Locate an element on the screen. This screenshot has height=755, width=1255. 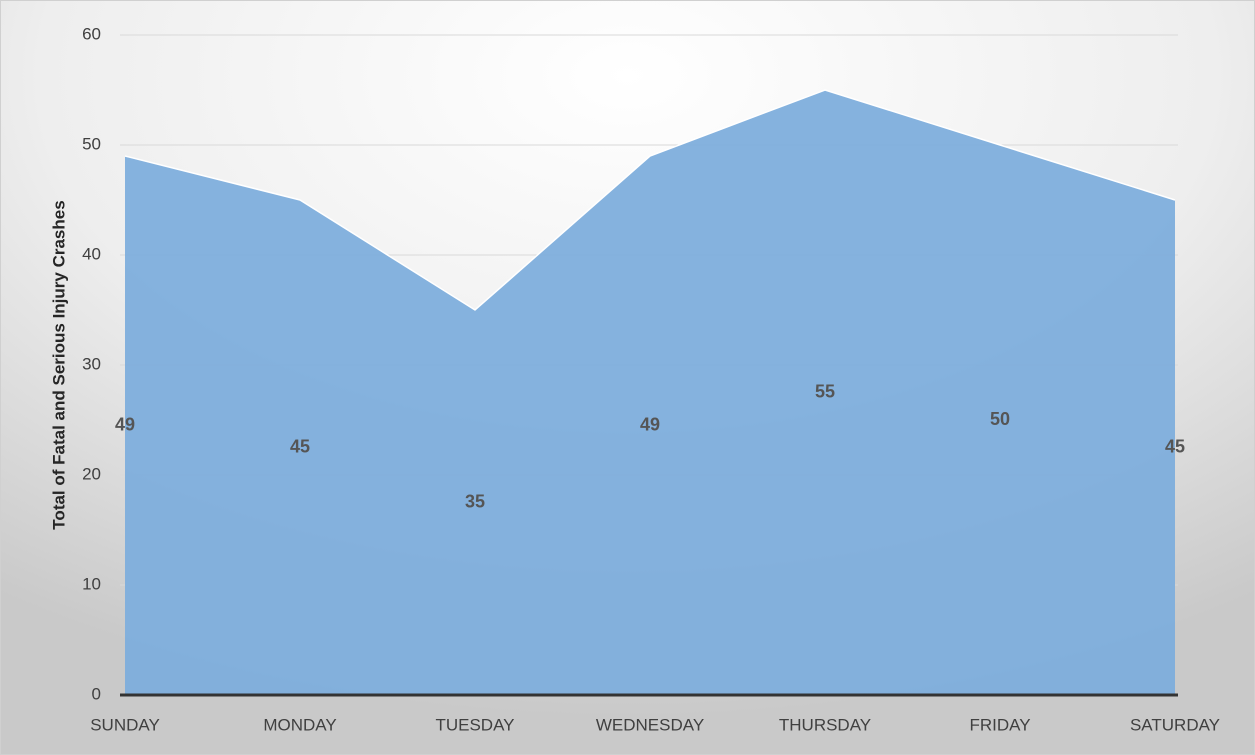
x-tick-label: WEDNESDAY is located at coordinates (650, 724).